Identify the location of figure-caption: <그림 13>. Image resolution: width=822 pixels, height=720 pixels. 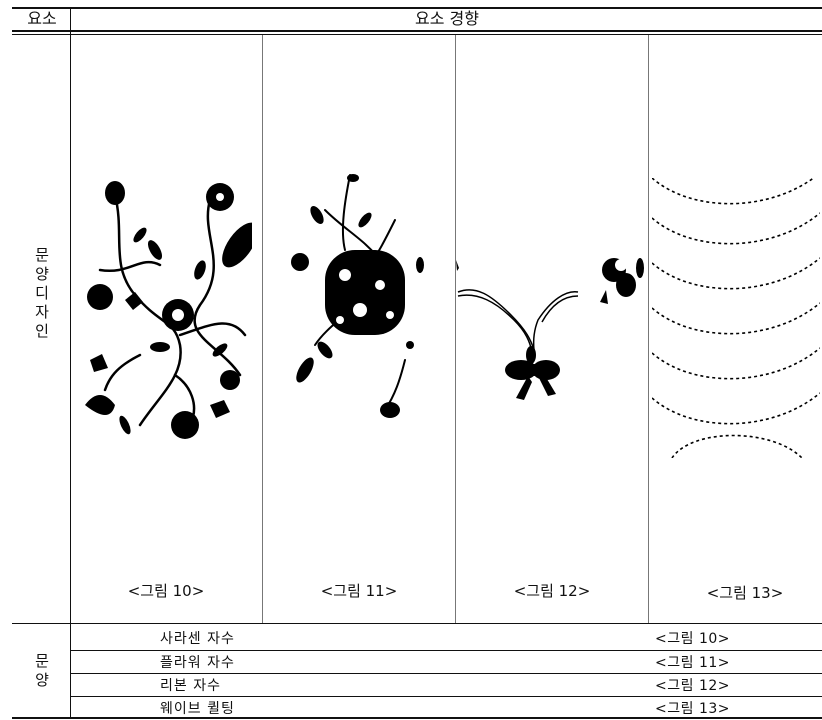
(745, 593).